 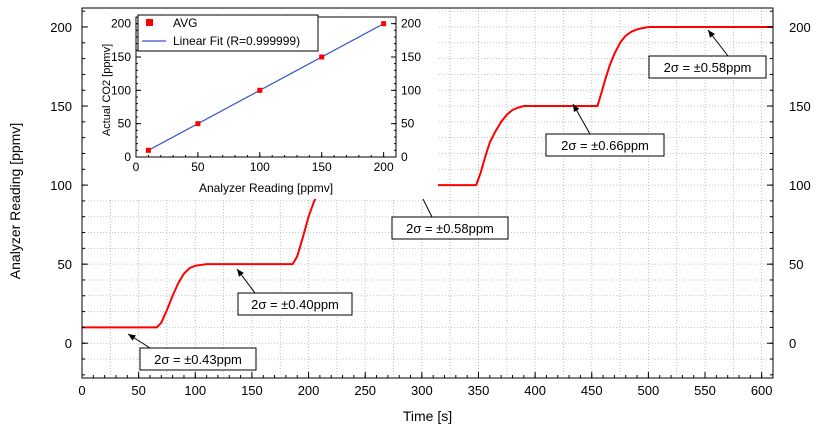 What do you see at coordinates (309, 390) in the screenshot?
I see `x-tick-label: 200` at bounding box center [309, 390].